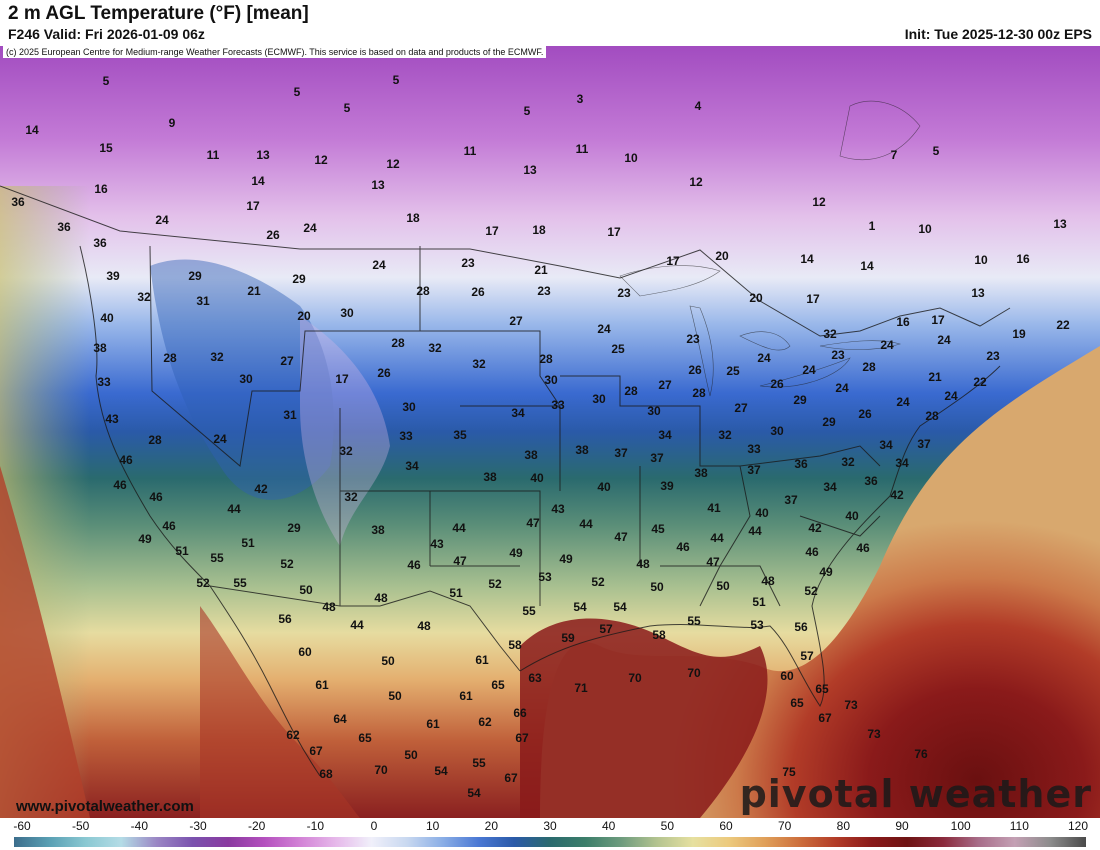 This screenshot has height=850, width=1100. I want to click on temperature-value: 60, so click(787, 676).